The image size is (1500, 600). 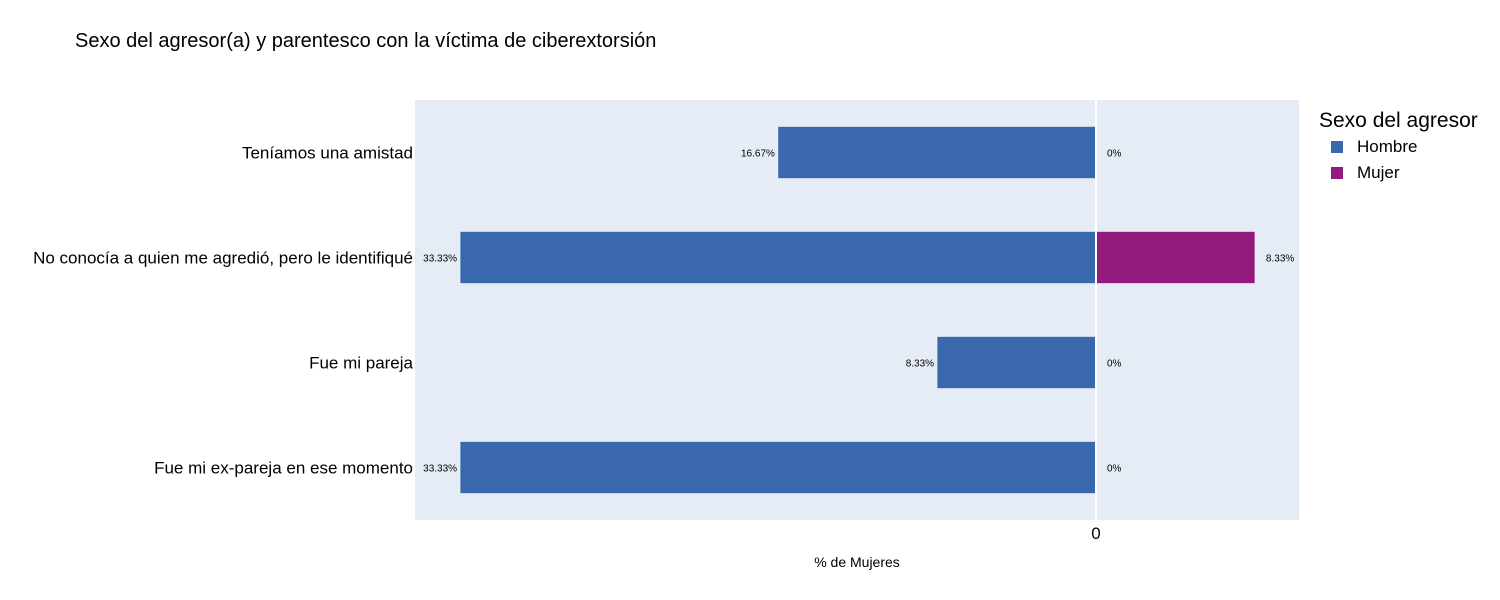 I want to click on x-tick-label: 0, so click(x=1095, y=533).